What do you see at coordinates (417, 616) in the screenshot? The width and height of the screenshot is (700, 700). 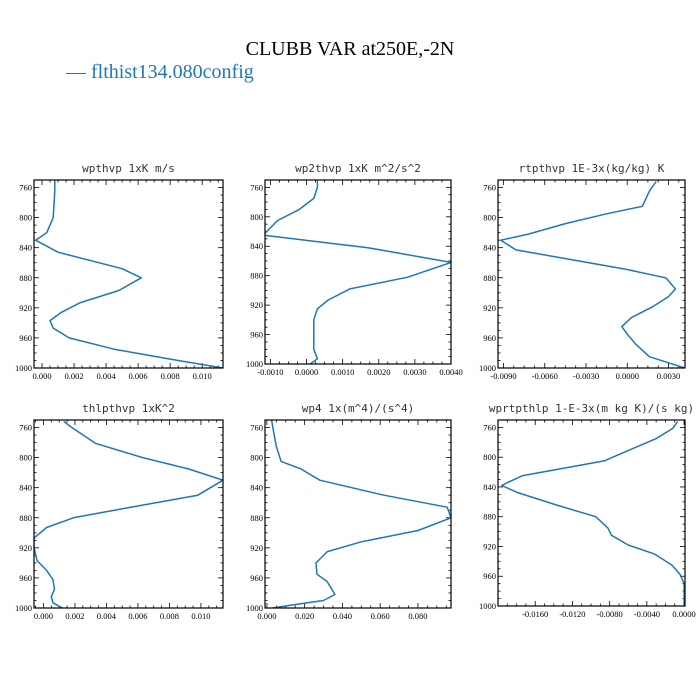 I see `x-tick-label: 0.080` at bounding box center [417, 616].